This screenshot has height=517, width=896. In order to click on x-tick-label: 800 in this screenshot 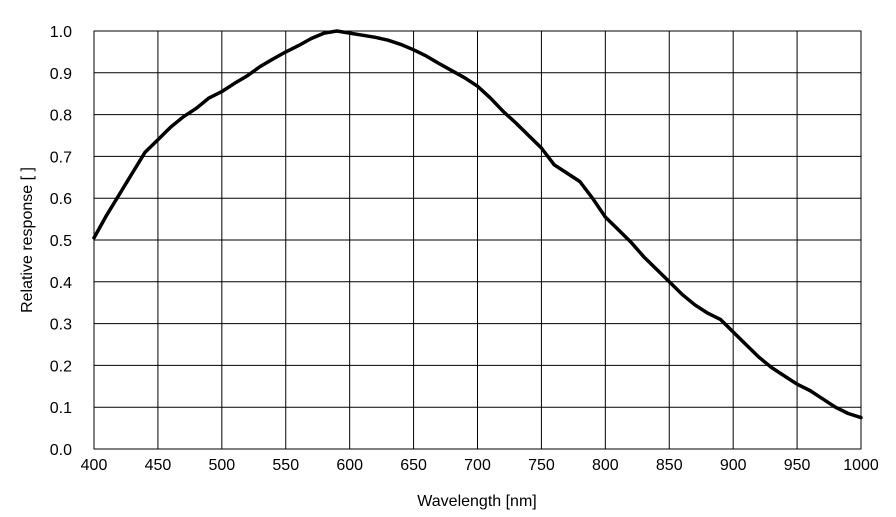, I will do `click(605, 465)`.